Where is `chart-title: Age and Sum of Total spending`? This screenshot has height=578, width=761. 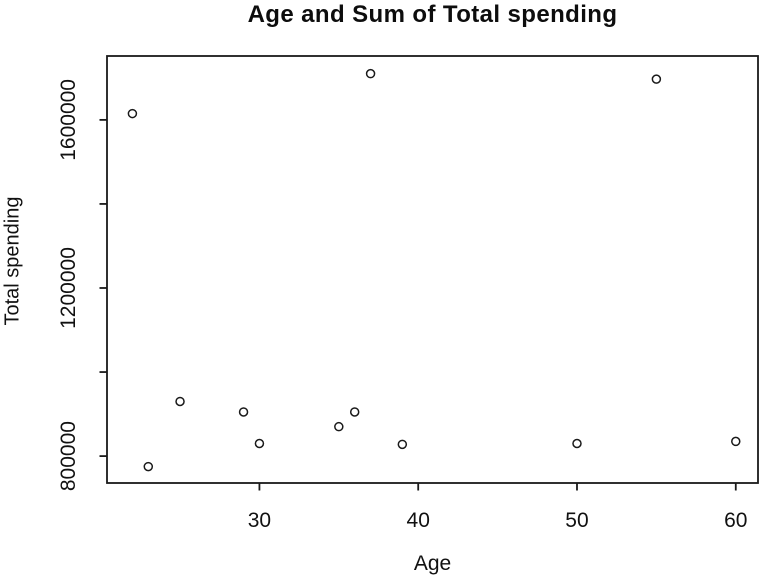
chart-title: Age and Sum of Total spending is located at coordinates (432, 14).